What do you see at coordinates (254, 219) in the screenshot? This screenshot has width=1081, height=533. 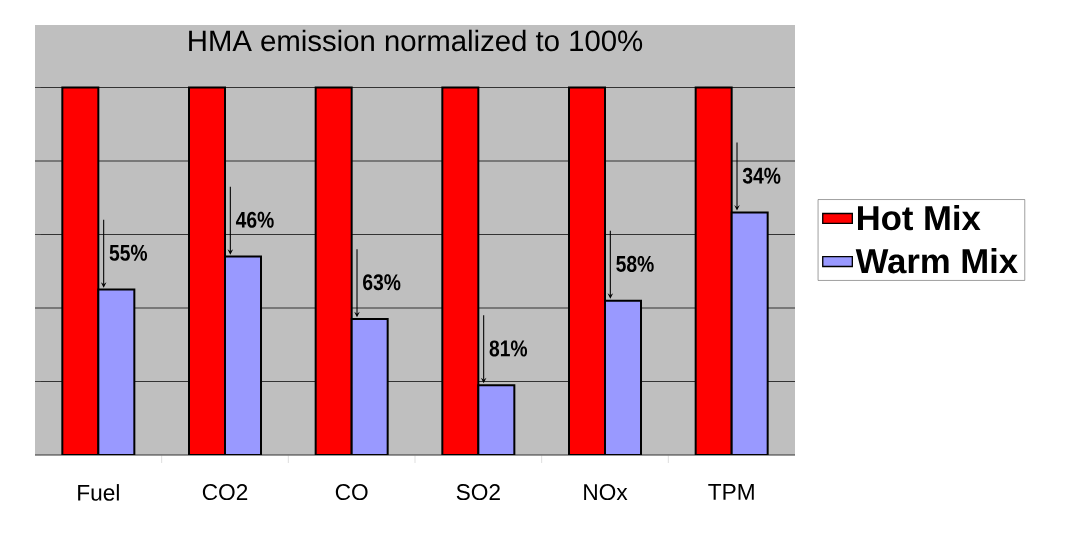 I see `annotation: 46%` at bounding box center [254, 219].